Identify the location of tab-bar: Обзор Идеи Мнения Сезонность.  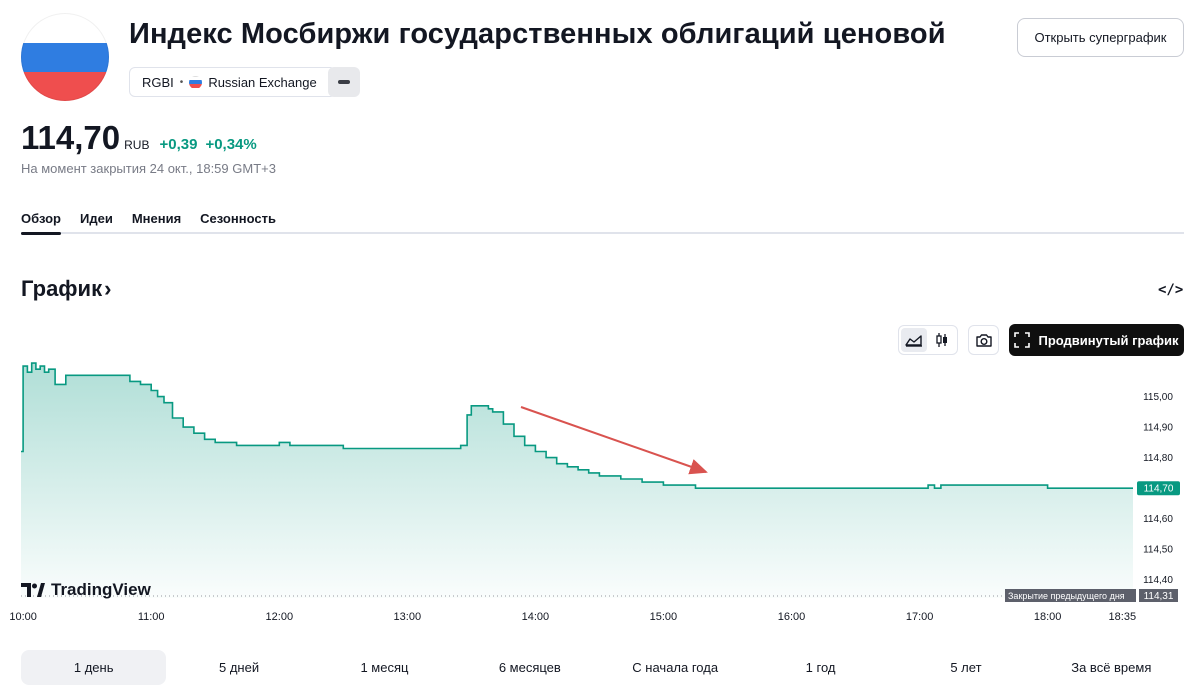
(158, 223).